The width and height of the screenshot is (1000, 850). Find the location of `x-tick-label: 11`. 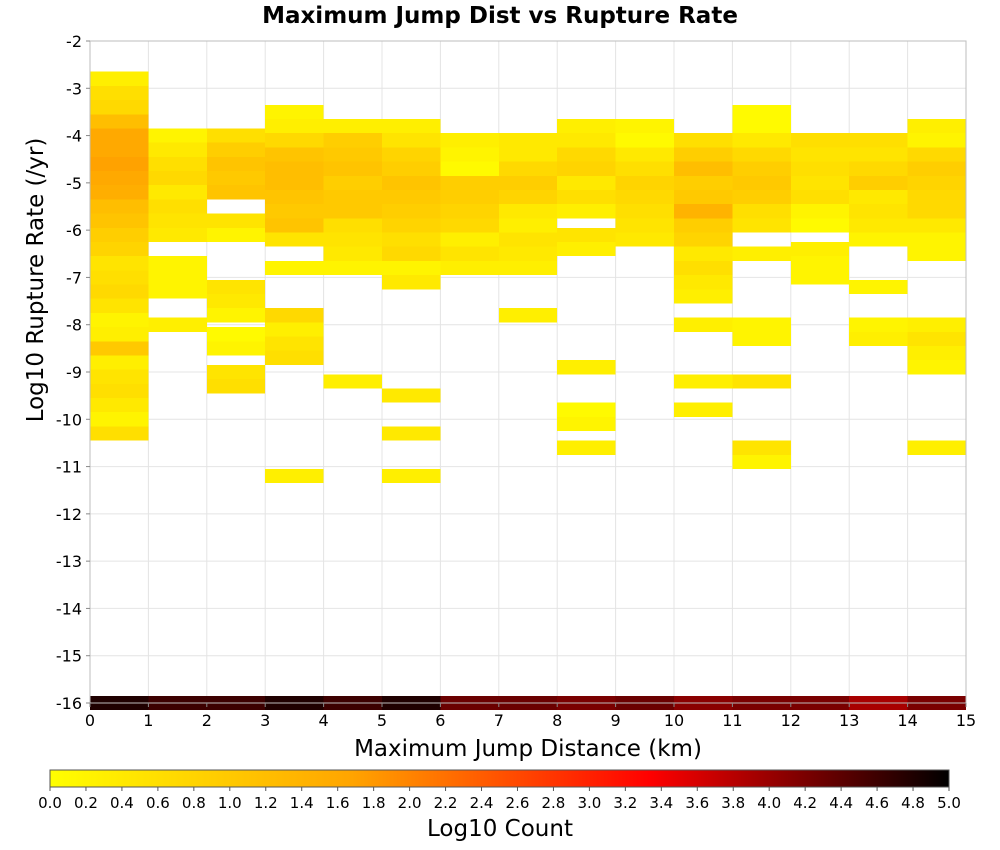

x-tick-label: 11 is located at coordinates (732, 720).